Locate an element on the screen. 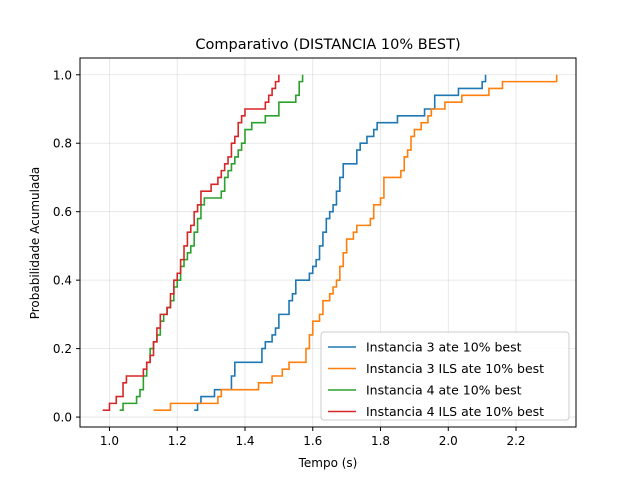 The width and height of the screenshot is (640, 480). x-tick-label: 1.8 is located at coordinates (380, 441).